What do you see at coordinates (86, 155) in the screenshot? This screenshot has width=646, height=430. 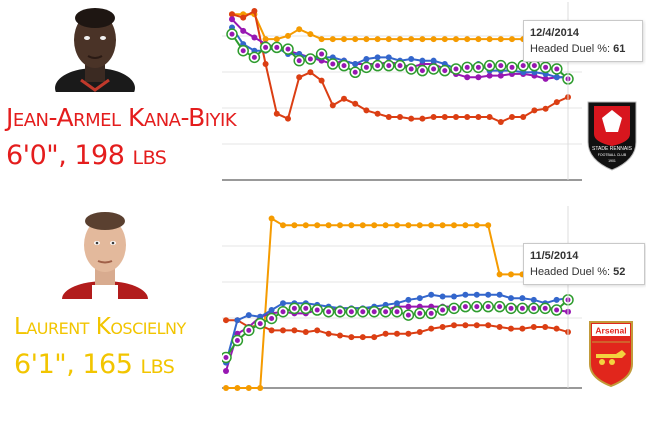 I see `player-stats-kana-biyik: 6'0", 198 lbs` at bounding box center [86, 155].